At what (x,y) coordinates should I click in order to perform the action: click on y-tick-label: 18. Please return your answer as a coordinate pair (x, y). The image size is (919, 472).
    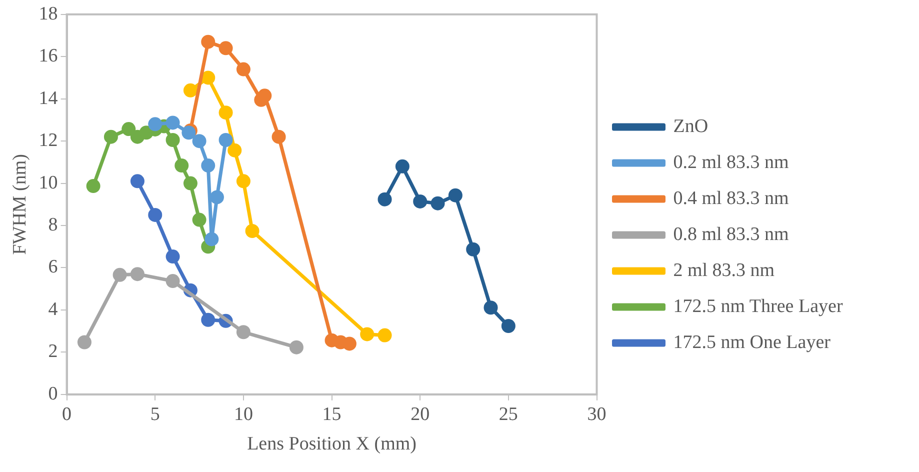
    Looking at the image, I should click on (48, 13).